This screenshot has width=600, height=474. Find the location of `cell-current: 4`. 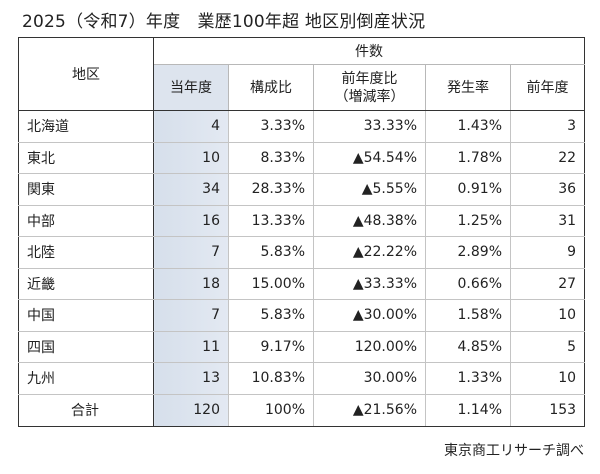

cell-current: 4 is located at coordinates (191, 126).